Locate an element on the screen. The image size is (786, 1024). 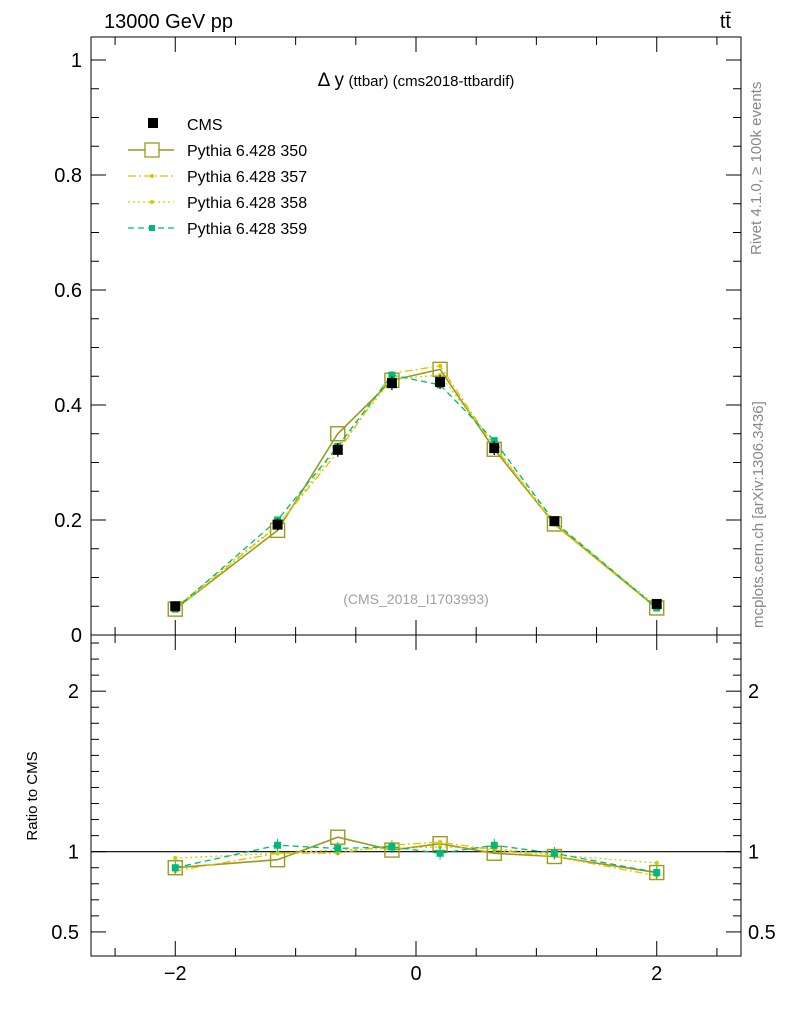
ratio-y-axis-label: Ratio to CMS is located at coordinates (32, 795).